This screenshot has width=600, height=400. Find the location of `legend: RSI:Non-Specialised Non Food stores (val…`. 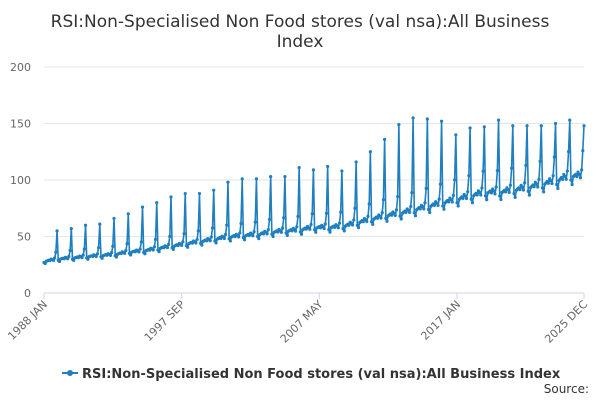

legend: RSI:Non-Specialised Non Food stores (val… is located at coordinates (311, 374).